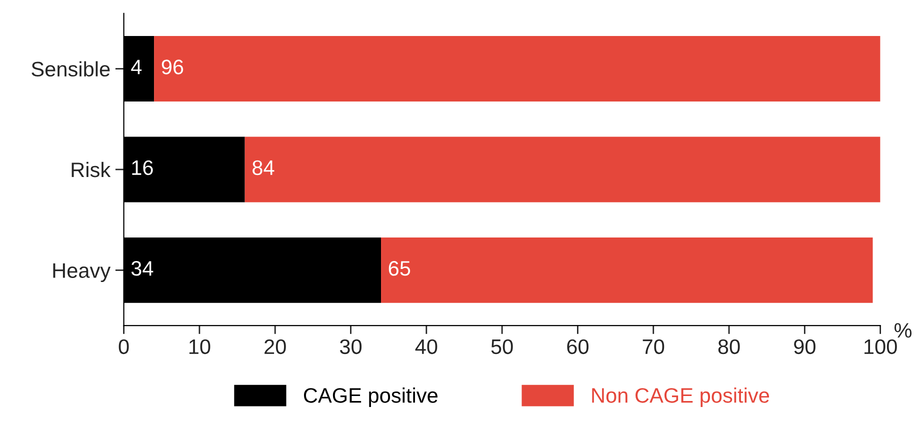 This screenshot has width=917, height=446. Describe the element at coordinates (263, 168) in the screenshot. I see `data-label: 84` at that location.